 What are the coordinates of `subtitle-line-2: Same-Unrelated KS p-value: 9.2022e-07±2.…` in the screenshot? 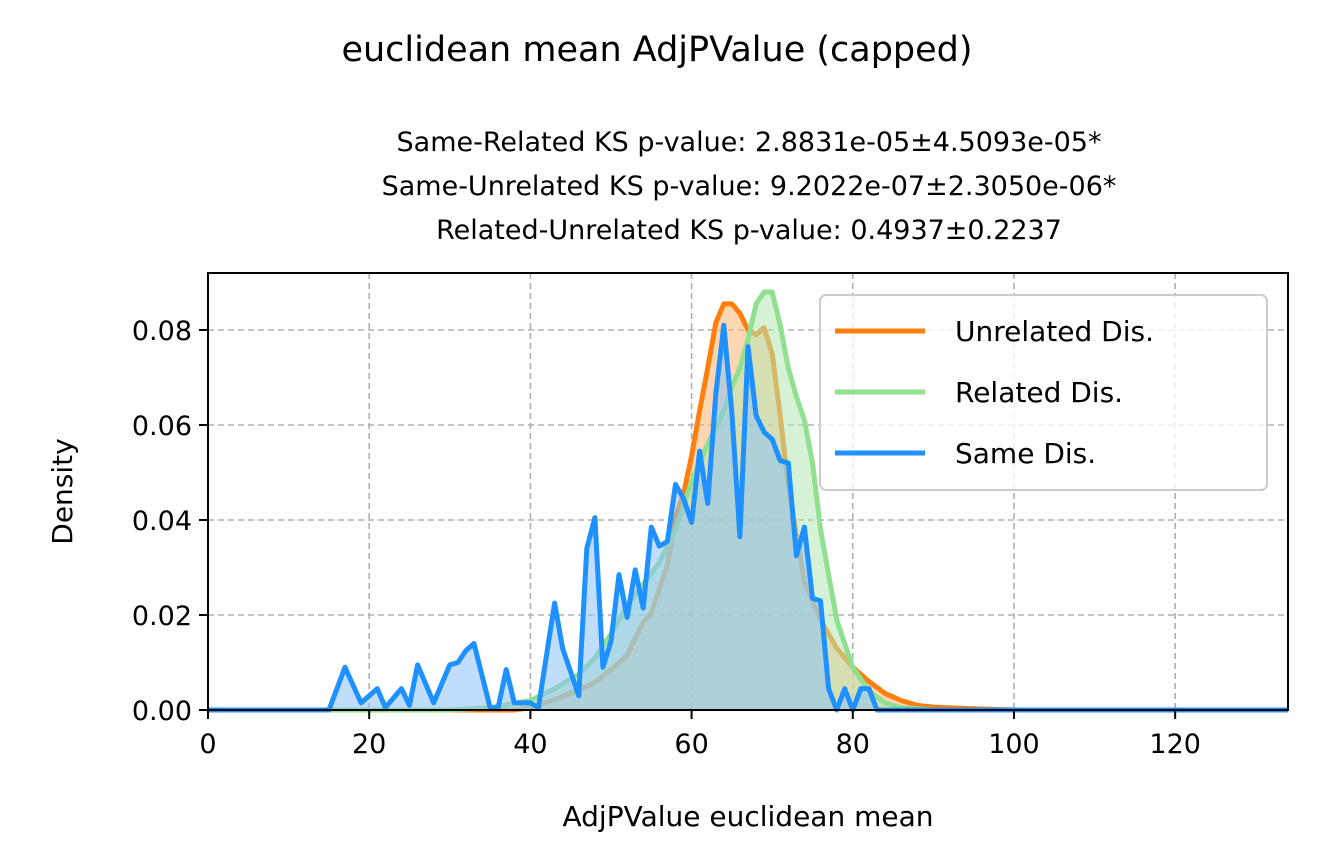 It's located at (749, 186).